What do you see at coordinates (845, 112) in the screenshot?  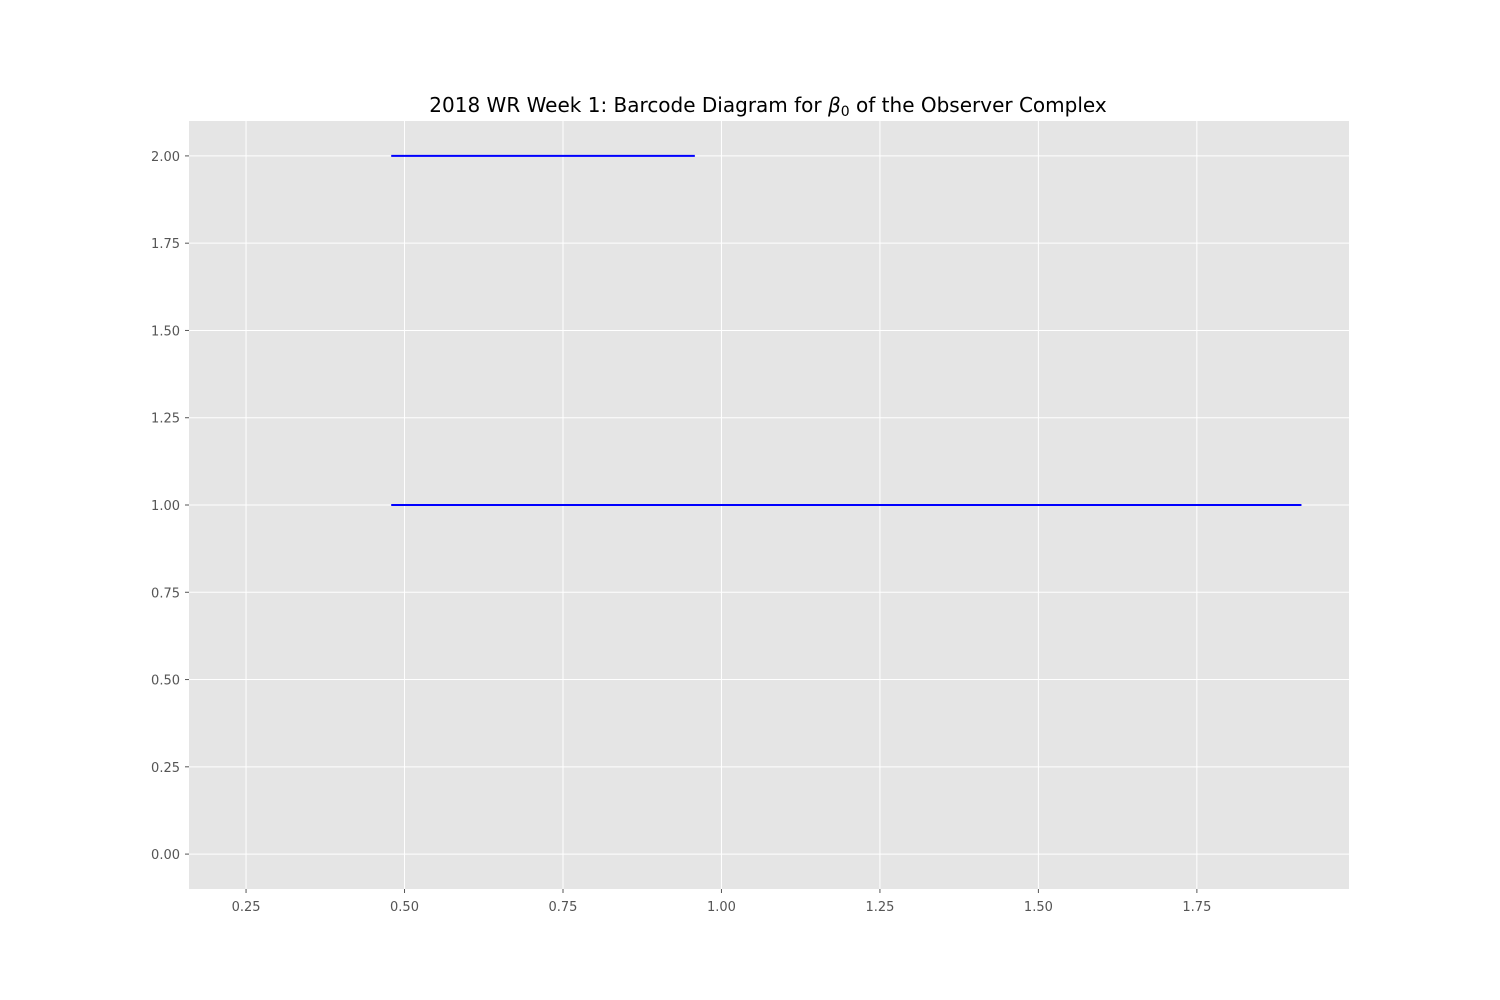 I see `chart-title-subscript: 0` at bounding box center [845, 112].